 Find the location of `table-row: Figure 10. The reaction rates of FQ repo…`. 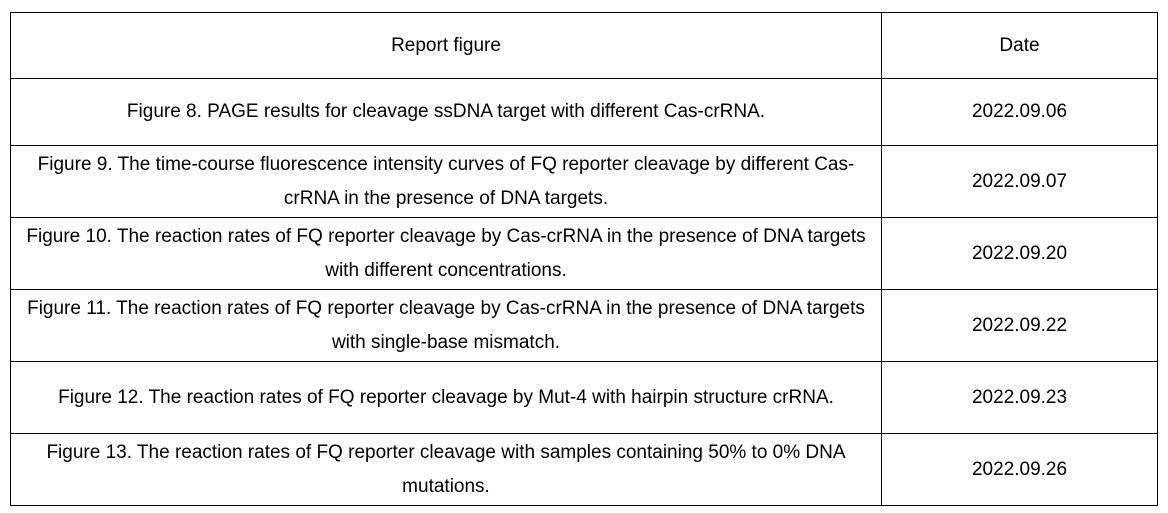

table-row: Figure 10. The reaction rates of FQ repo… is located at coordinates (584, 253).